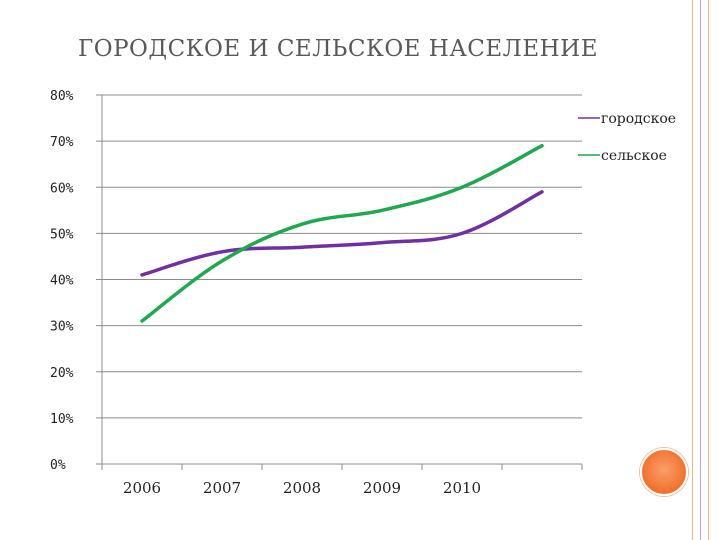 This screenshot has width=720, height=540. I want to click on y-tick-label: 70%, so click(62, 142).